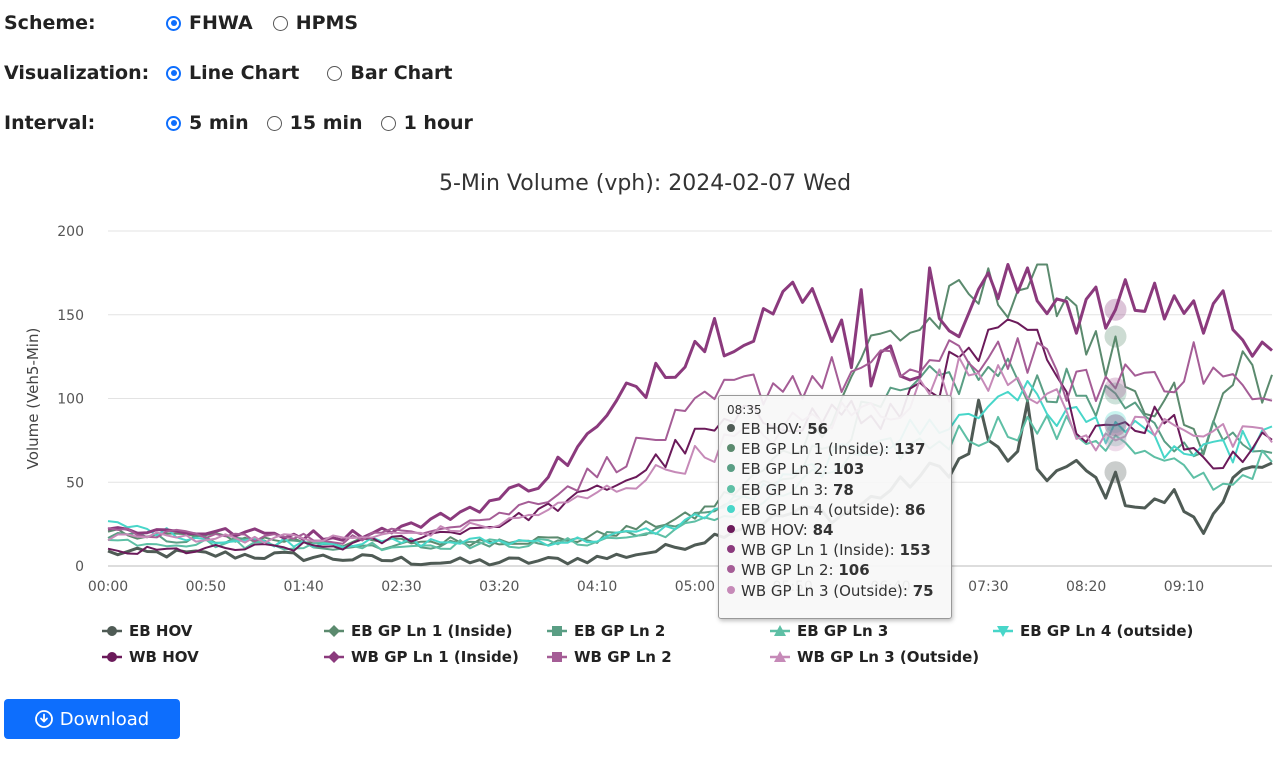 The image size is (1280, 758). What do you see at coordinates (787, 469) in the screenshot?
I see `tooltip-label: EB GP Ln 2:` at bounding box center [787, 469].